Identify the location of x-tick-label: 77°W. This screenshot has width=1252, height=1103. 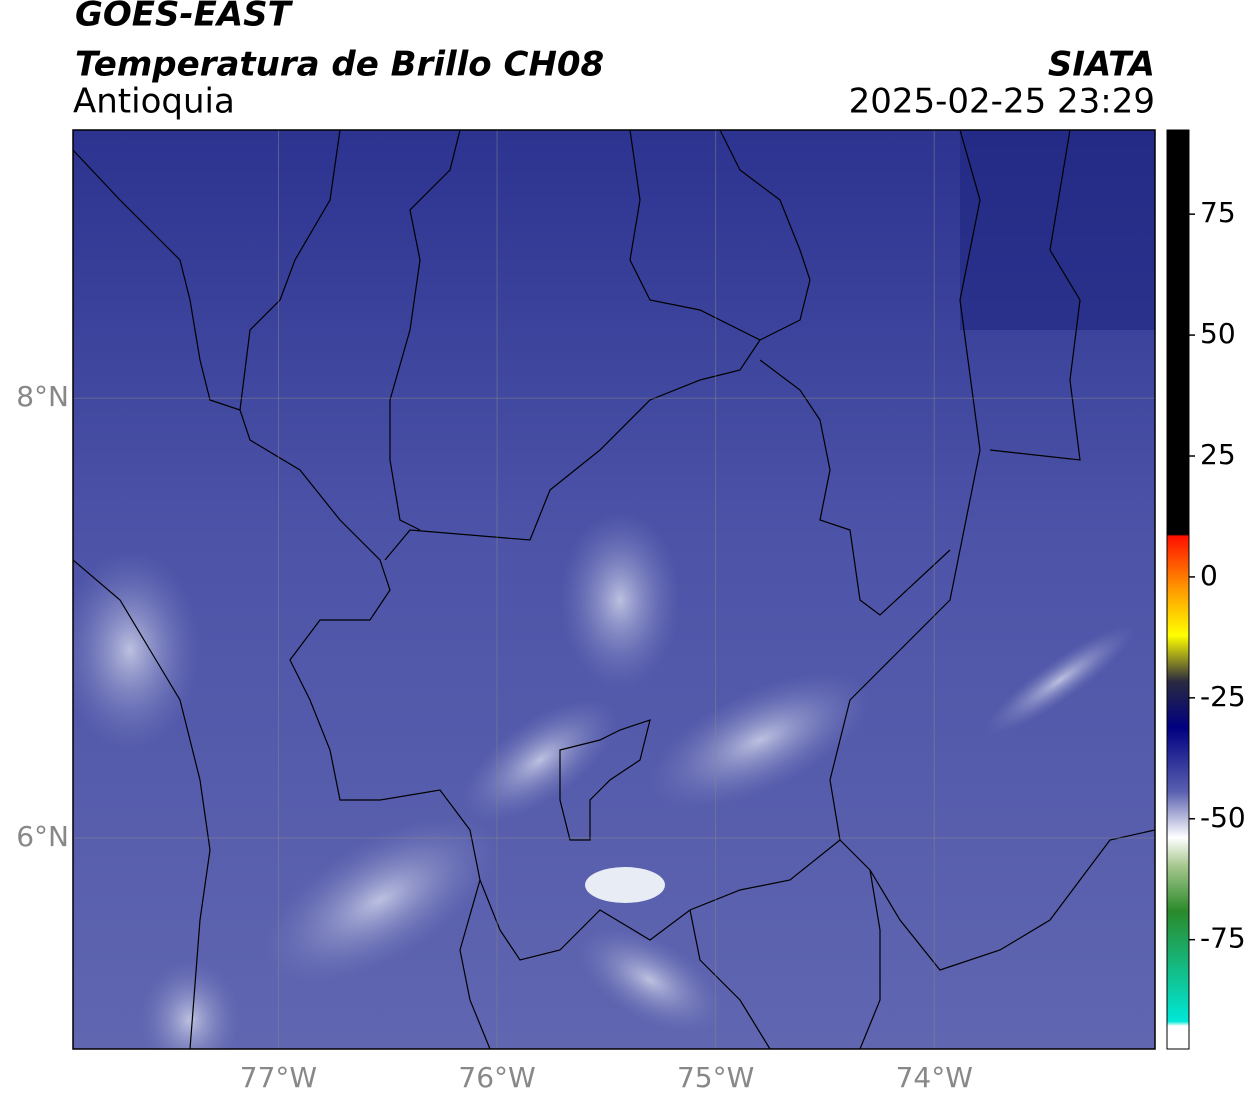
(278, 1077).